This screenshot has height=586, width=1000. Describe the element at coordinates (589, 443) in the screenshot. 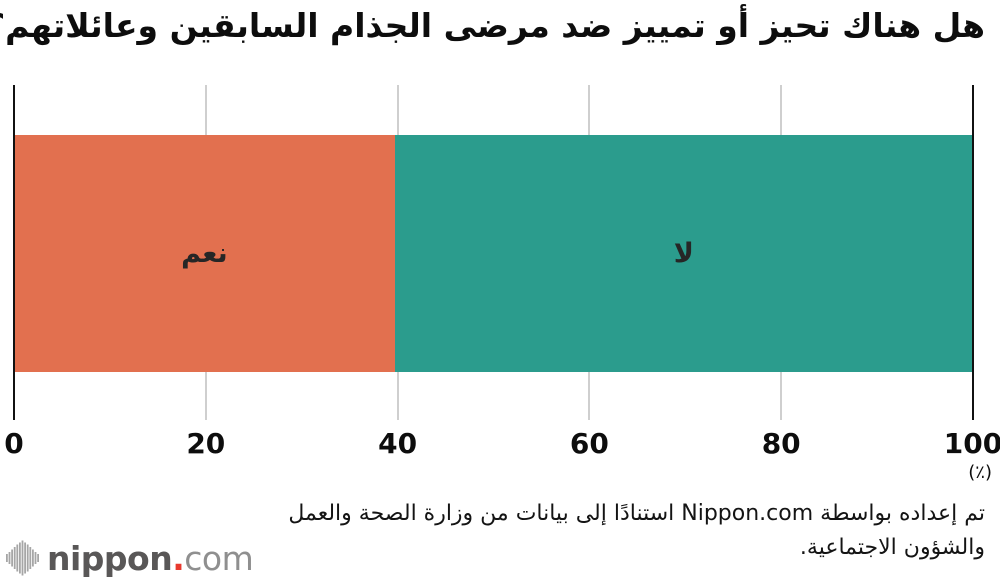

I see `tick-label: 60` at that location.